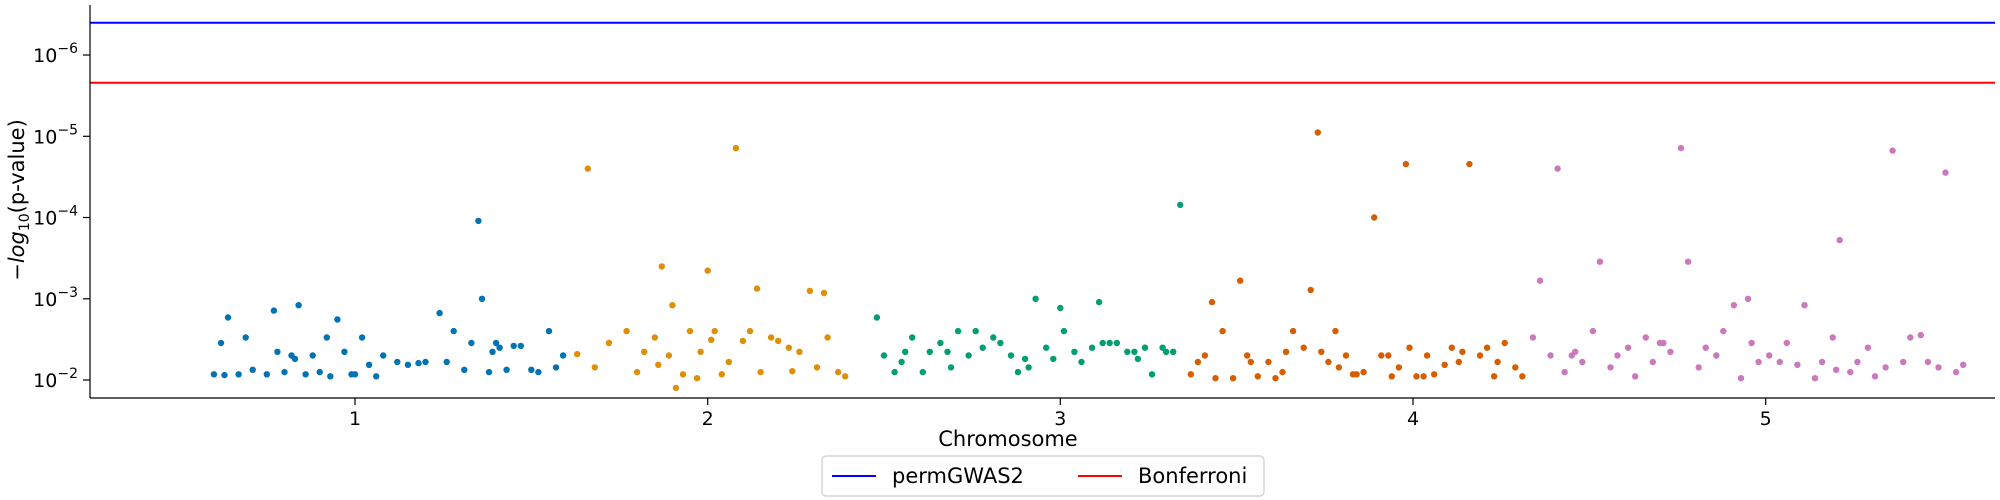 Image resolution: width=2000 pixels, height=500 pixels. Describe the element at coordinates (55, 217) in the screenshot. I see `y-tick-label: 10⁻⁴` at that location.